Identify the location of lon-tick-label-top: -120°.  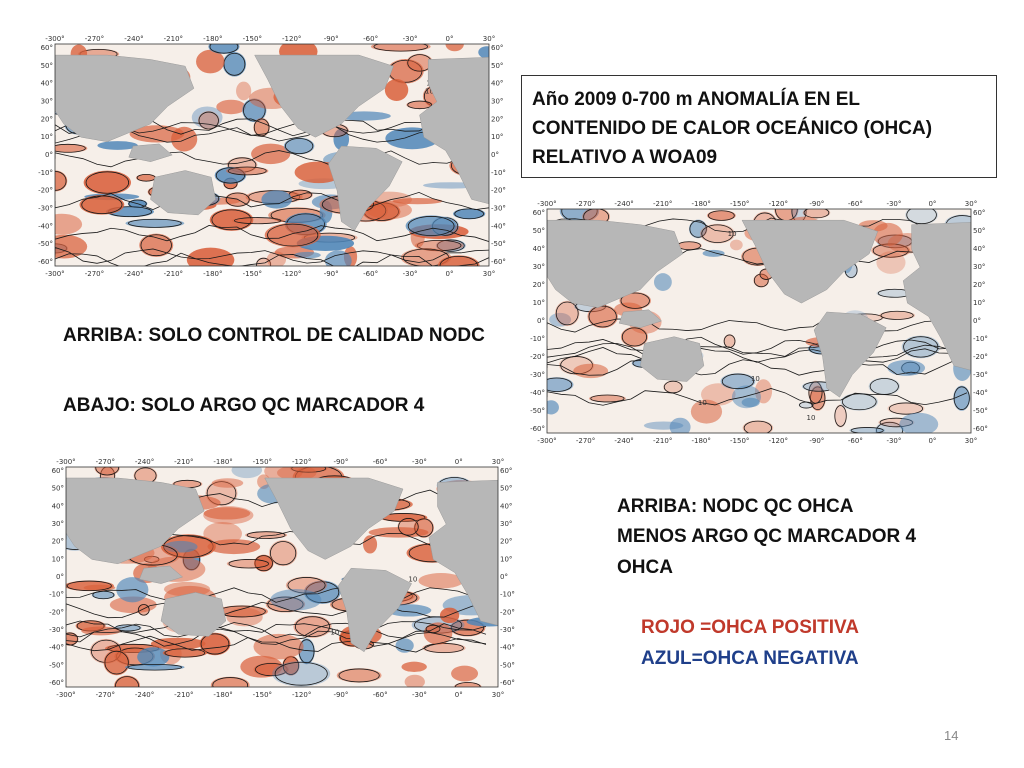
(301, 462).